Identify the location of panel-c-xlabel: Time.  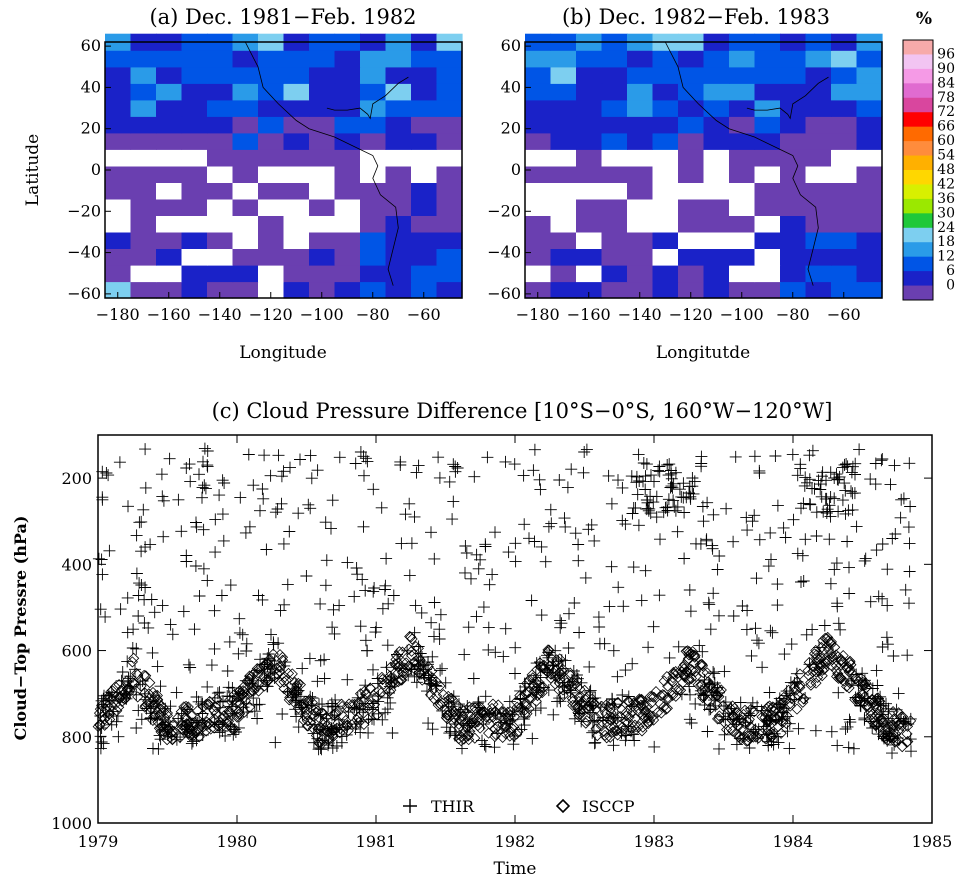
(515, 869).